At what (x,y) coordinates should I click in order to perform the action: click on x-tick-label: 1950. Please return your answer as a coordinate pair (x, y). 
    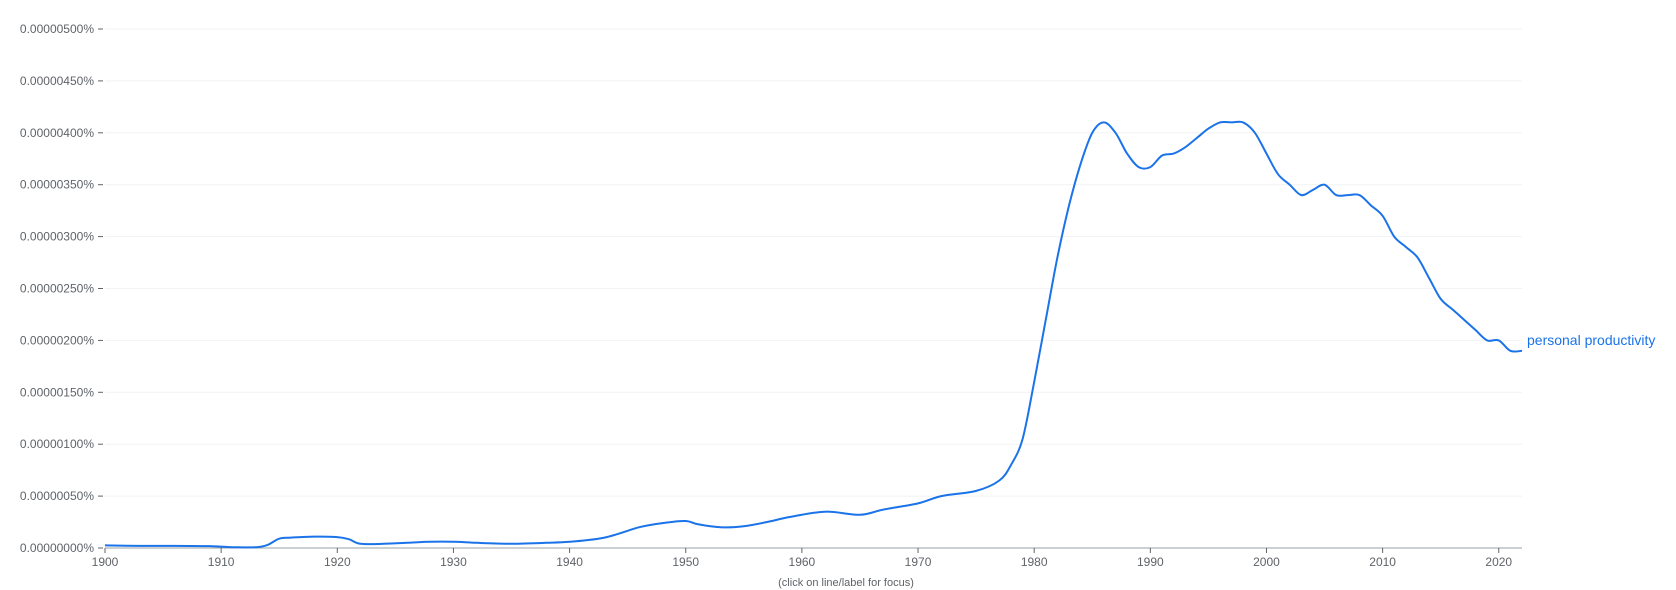
    Looking at the image, I should click on (685, 562).